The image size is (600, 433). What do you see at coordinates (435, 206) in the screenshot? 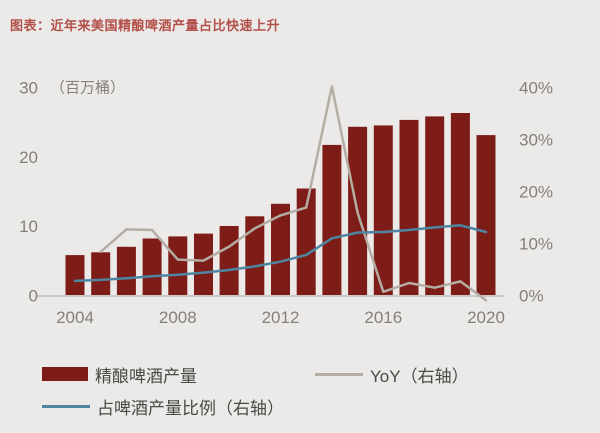
I see `bar-2018` at bounding box center [435, 206].